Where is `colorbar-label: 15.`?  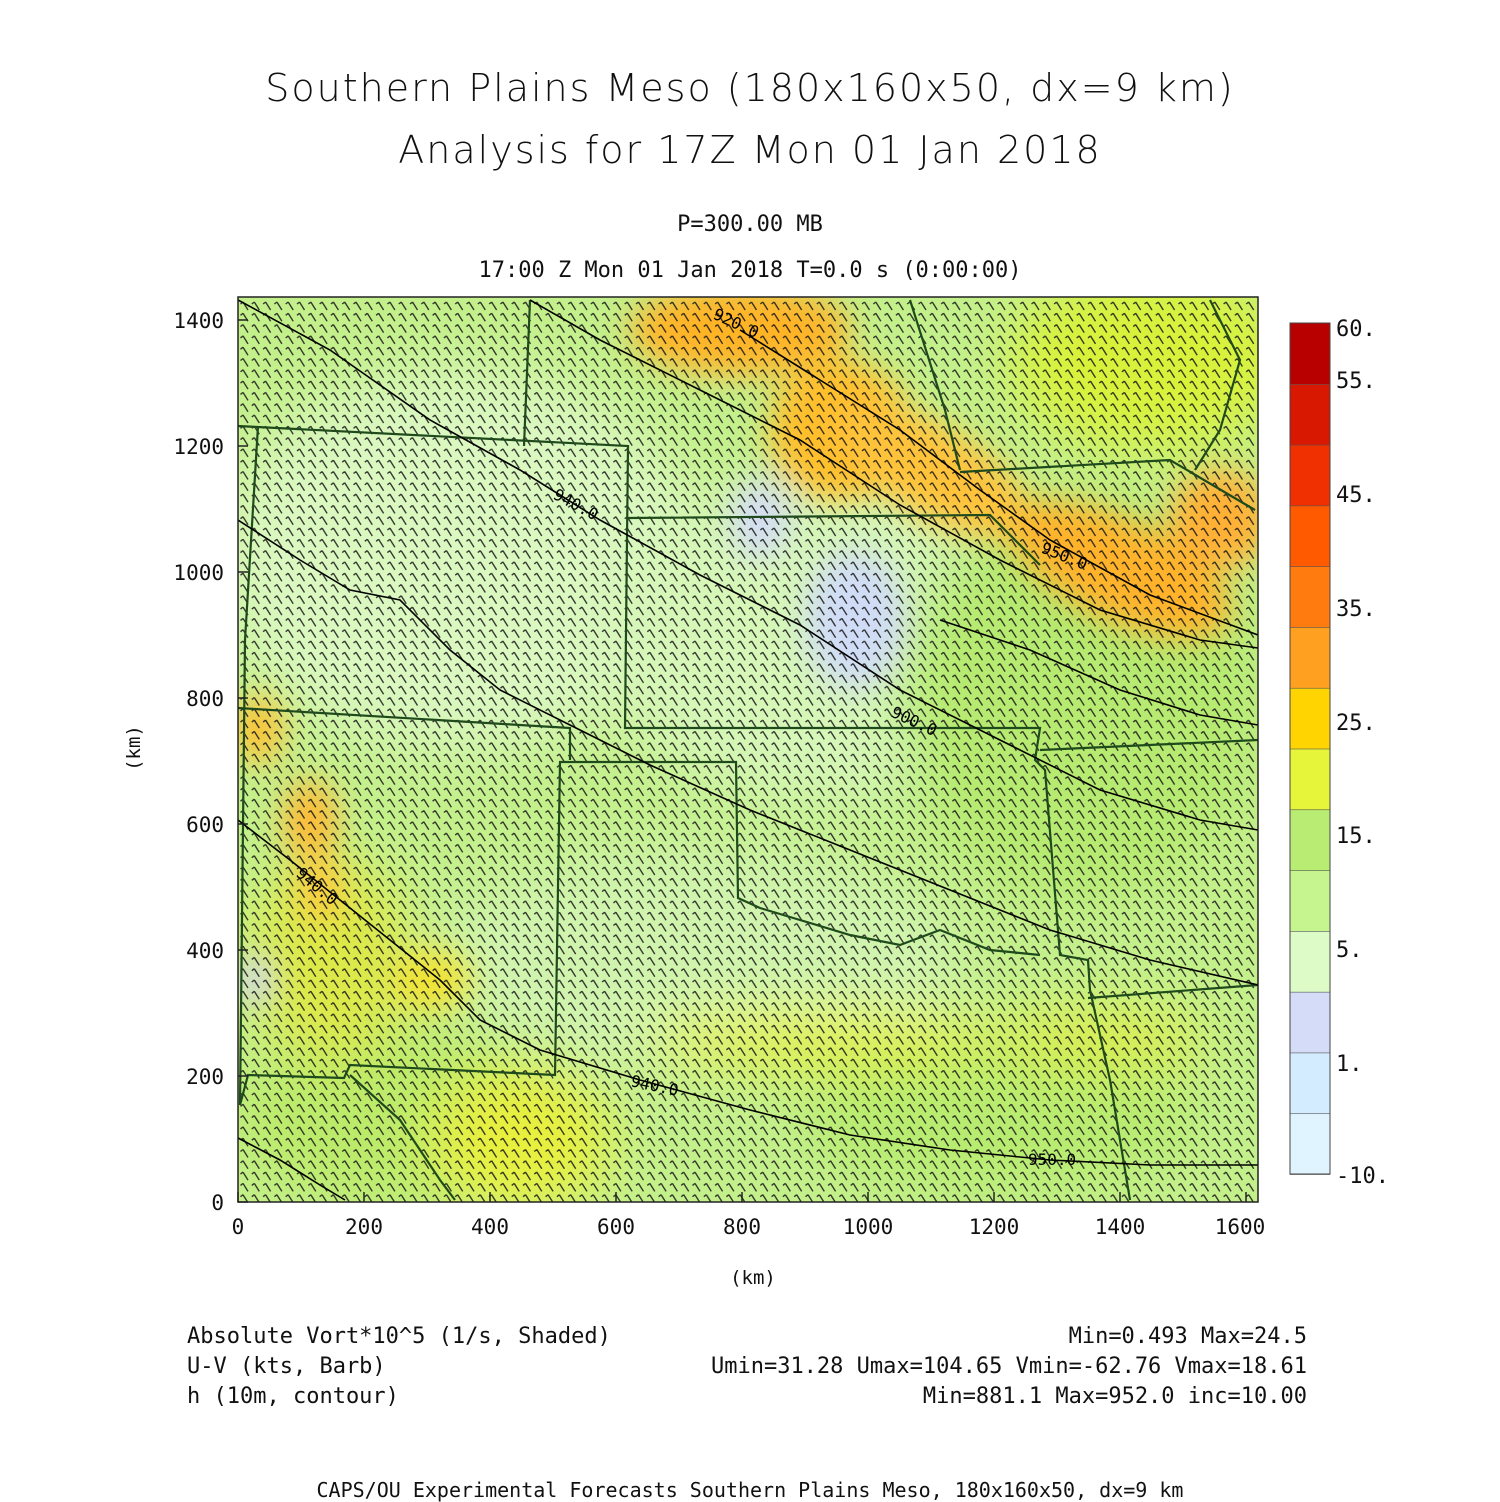
colorbar-label: 15. is located at coordinates (1356, 836).